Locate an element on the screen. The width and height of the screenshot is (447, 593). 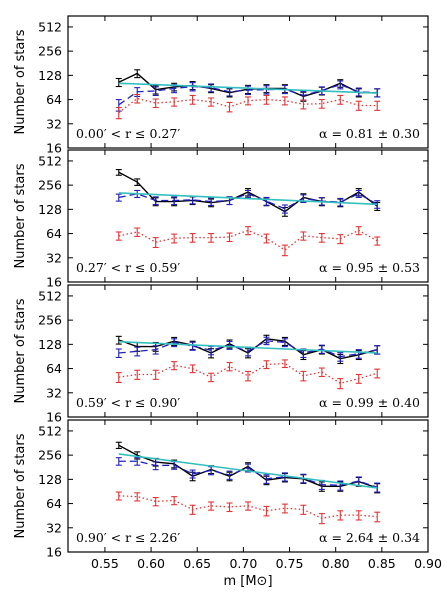
x-tick-label: 0.65 is located at coordinates (197, 563).